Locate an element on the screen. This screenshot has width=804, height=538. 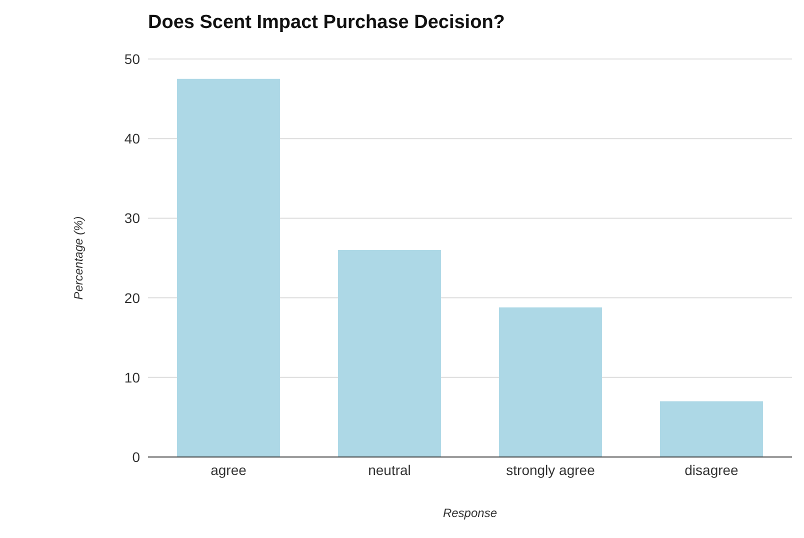
y-tick-label: 40 is located at coordinates (132, 138).